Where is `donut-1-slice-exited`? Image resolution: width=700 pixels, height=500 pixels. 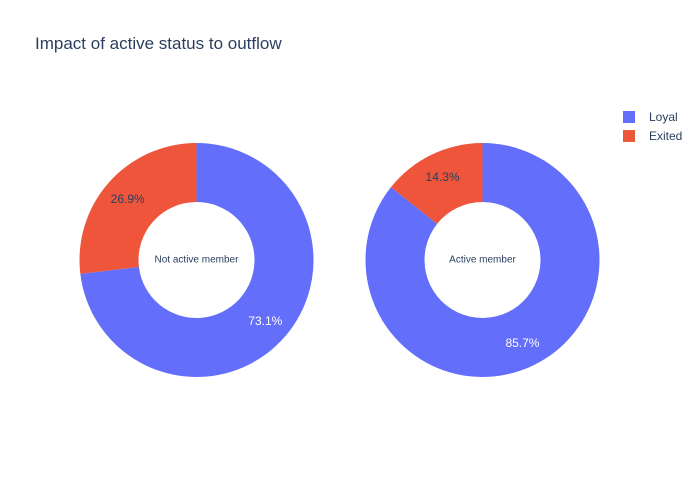
donut-1-slice-exited is located at coordinates (138, 208).